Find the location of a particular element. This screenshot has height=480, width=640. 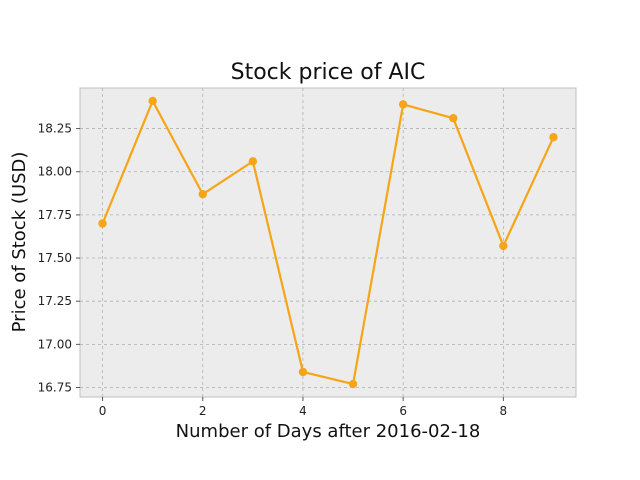

y-tick-label: 18.25 is located at coordinates (55, 129).